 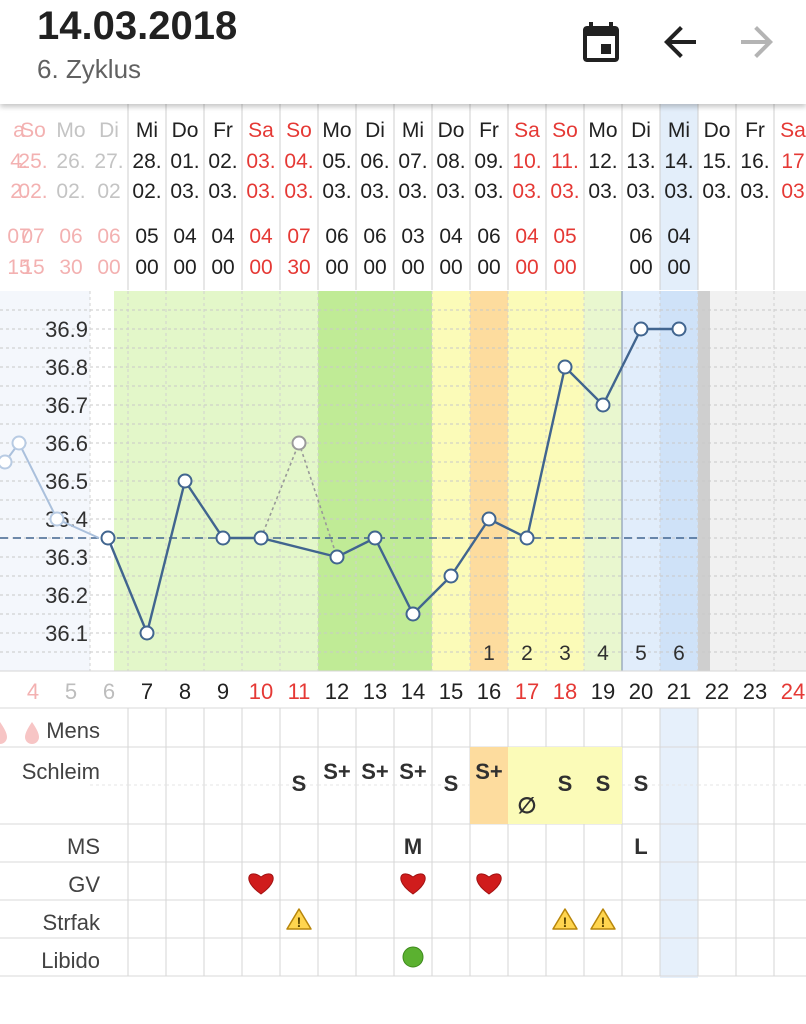 I want to click on libido-icon, so click(x=413, y=957).